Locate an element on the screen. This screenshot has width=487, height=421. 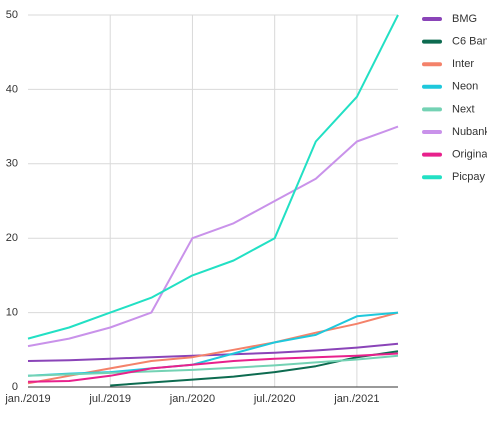
y-tick-label: 30 is located at coordinates (12, 164).